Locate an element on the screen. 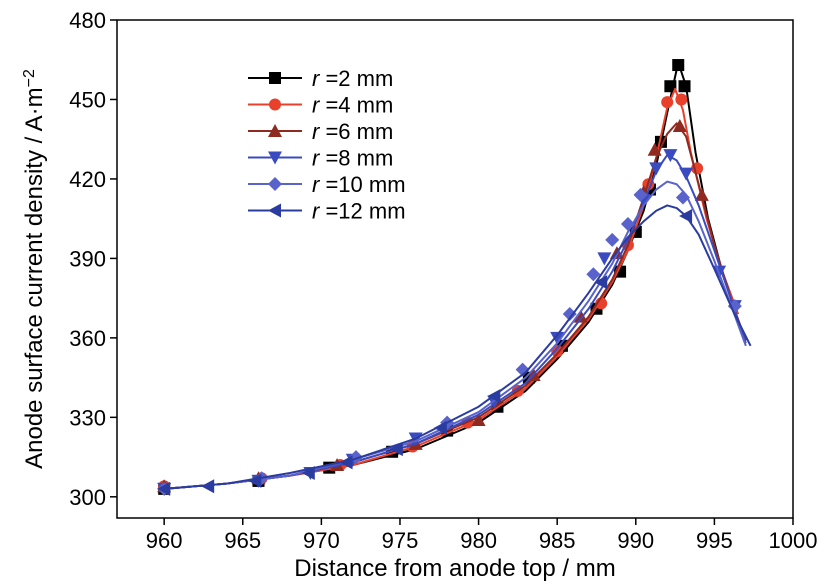  y-axis-title: Anode surface current density / A·m−2 is located at coordinates (35, 269).